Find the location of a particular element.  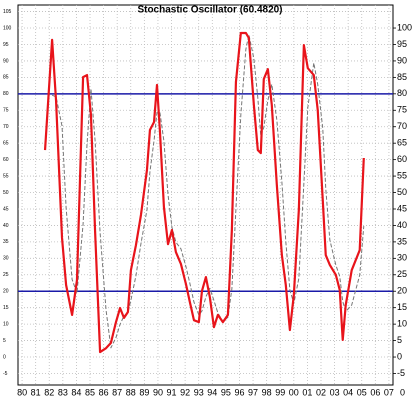

x-tick-label: 0 is located at coordinates (402, 392).